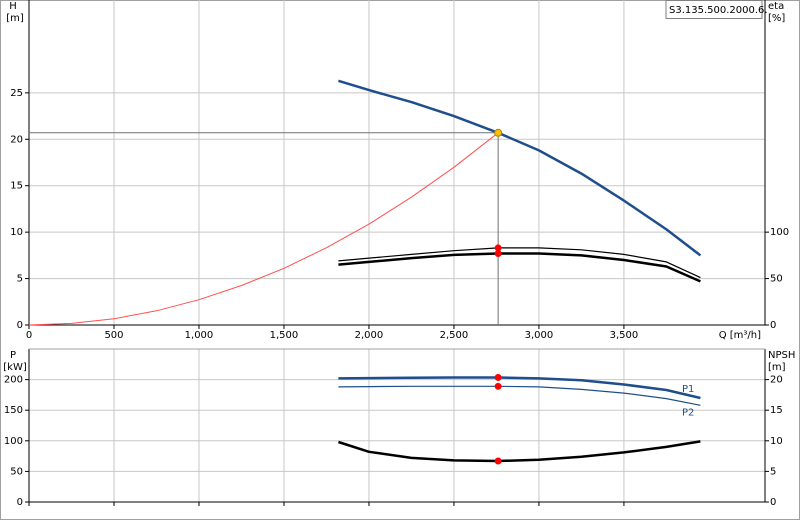 This screenshot has width=800, height=520. What do you see at coordinates (284, 335) in the screenshot?
I see `x-tick-label: 1,500` at bounding box center [284, 335].